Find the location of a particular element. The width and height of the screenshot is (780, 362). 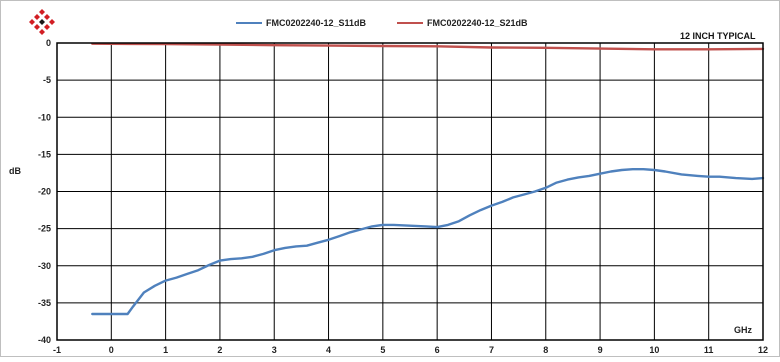

x-tick-label: 8 is located at coordinates (545, 350).